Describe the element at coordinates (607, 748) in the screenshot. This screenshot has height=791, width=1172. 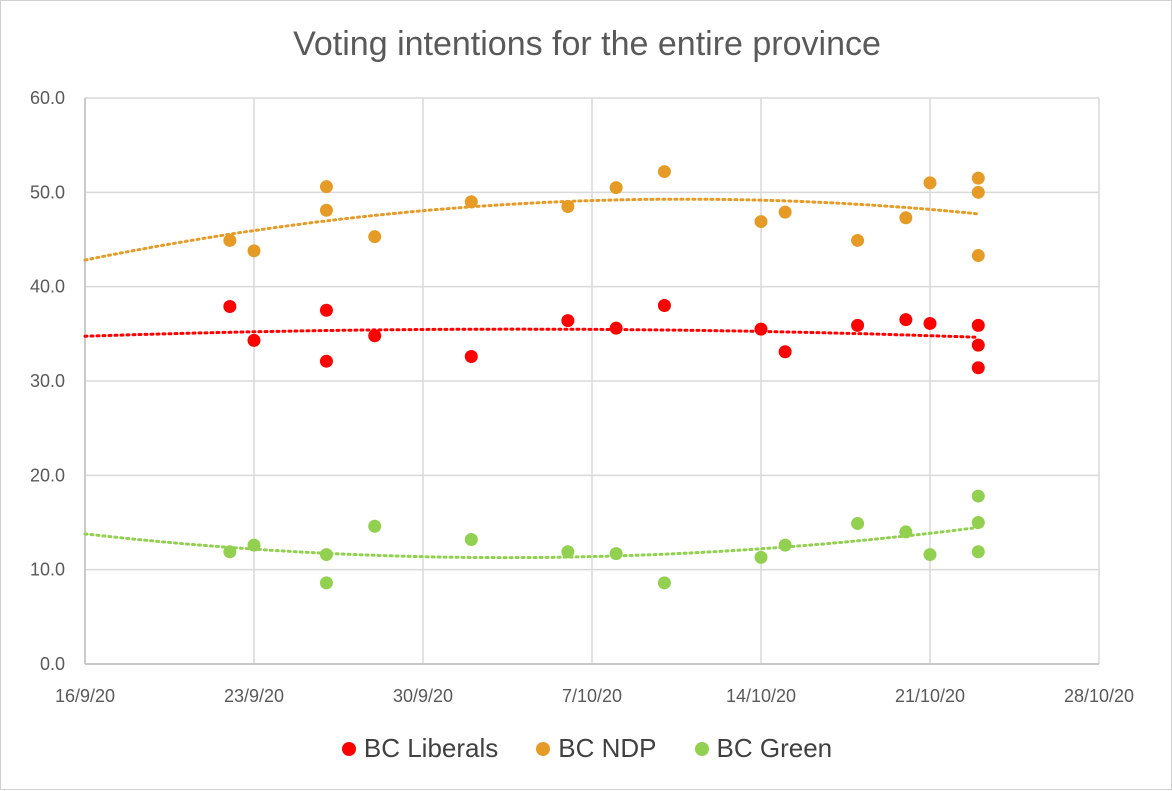
I see `legend-label: BC NDP` at that location.